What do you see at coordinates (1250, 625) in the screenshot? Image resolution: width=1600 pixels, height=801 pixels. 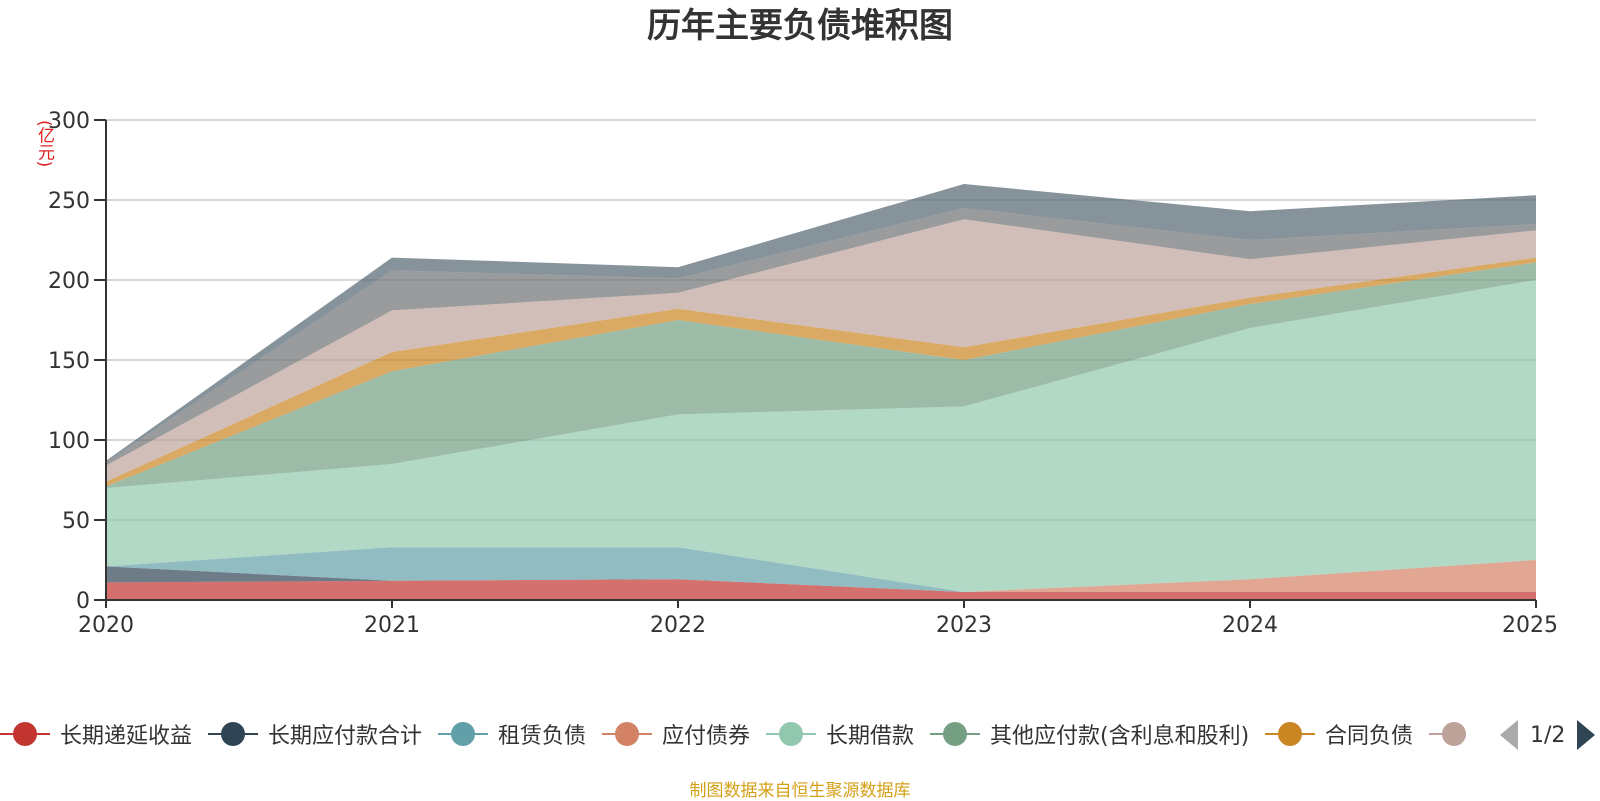 I see `x-tick-label: 2024` at bounding box center [1250, 625].